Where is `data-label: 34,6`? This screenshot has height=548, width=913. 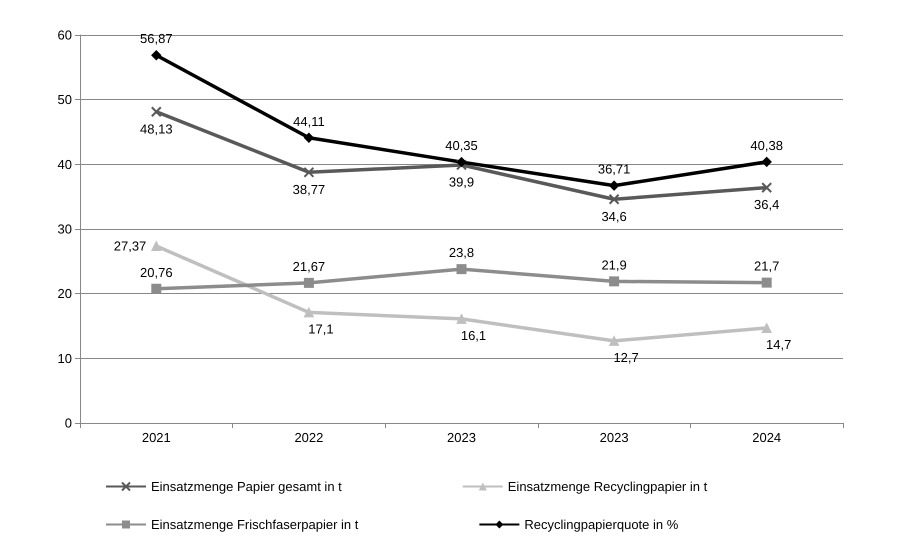 data-label: 34,6 is located at coordinates (614, 216).